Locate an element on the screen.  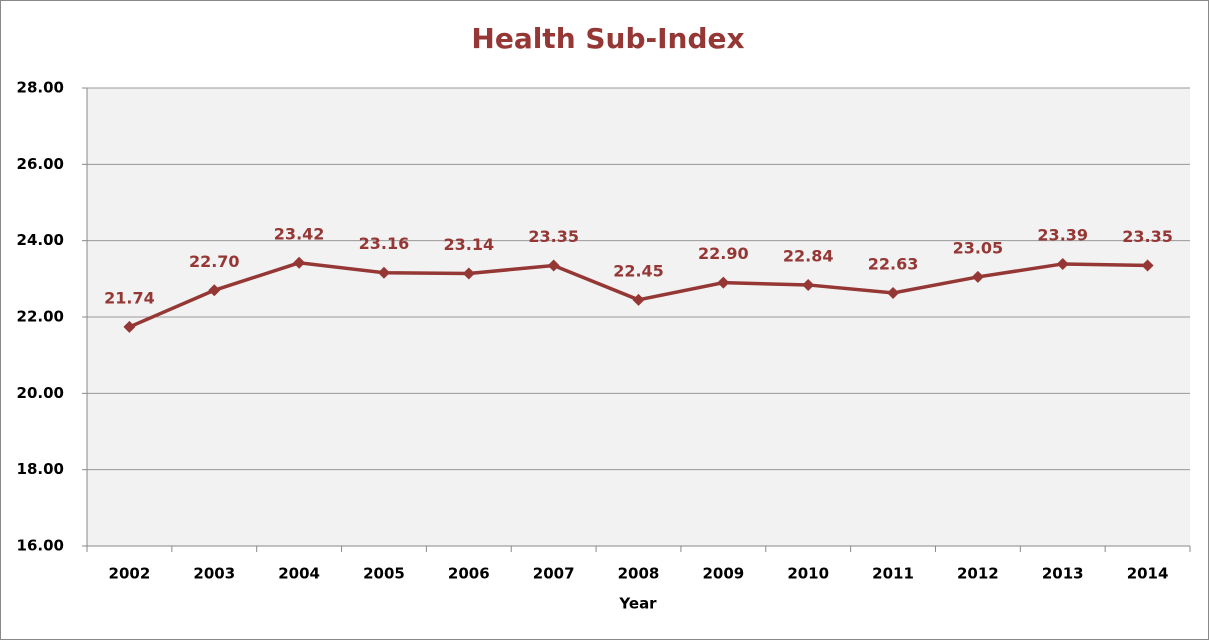
y-tick-label: 22.00 is located at coordinates (40, 317).